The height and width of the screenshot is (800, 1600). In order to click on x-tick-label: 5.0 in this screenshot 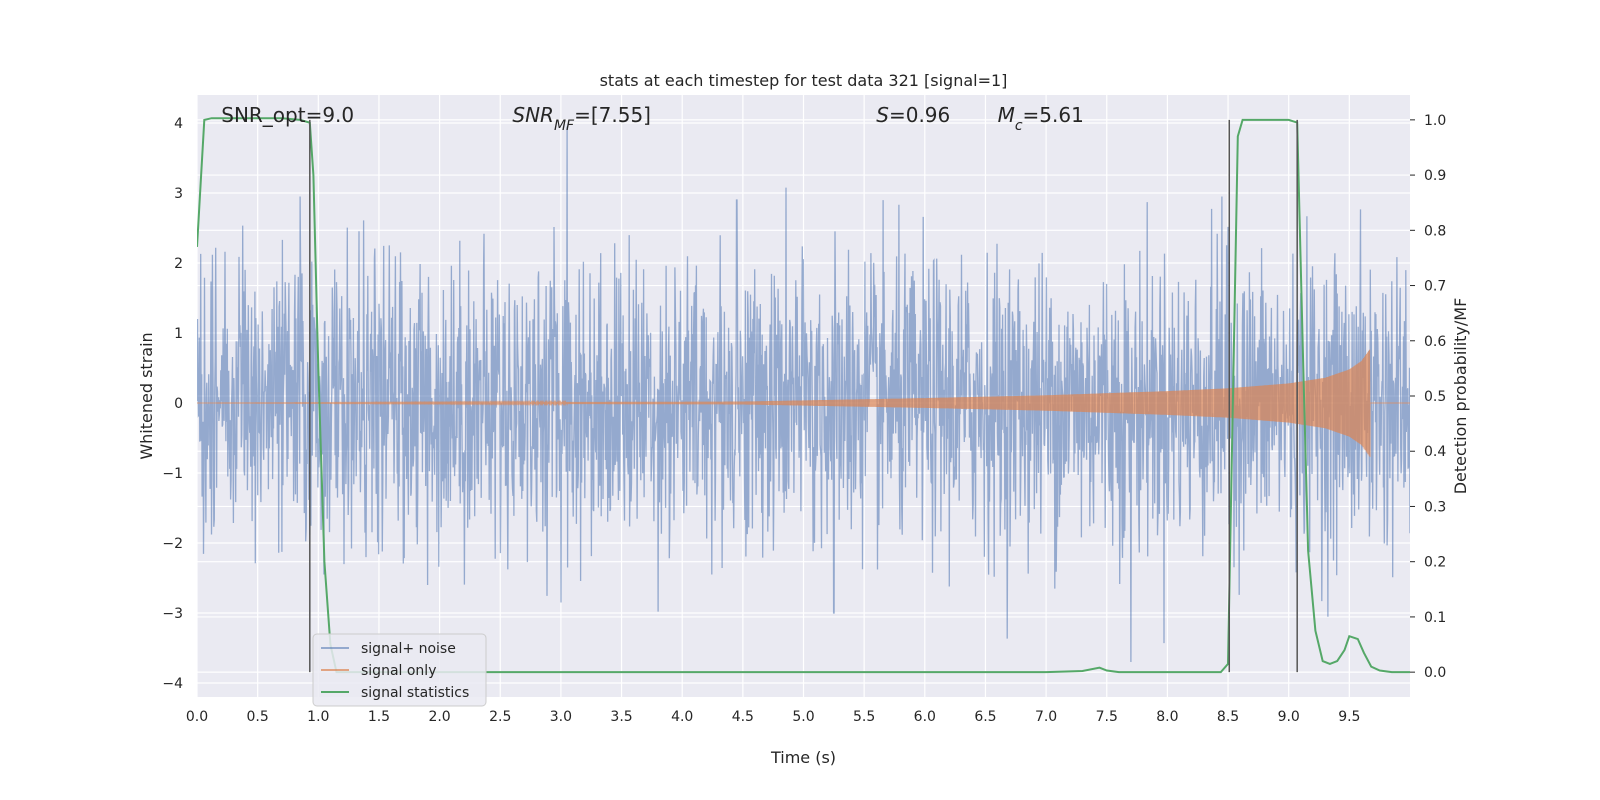, I will do `click(803, 717)`.